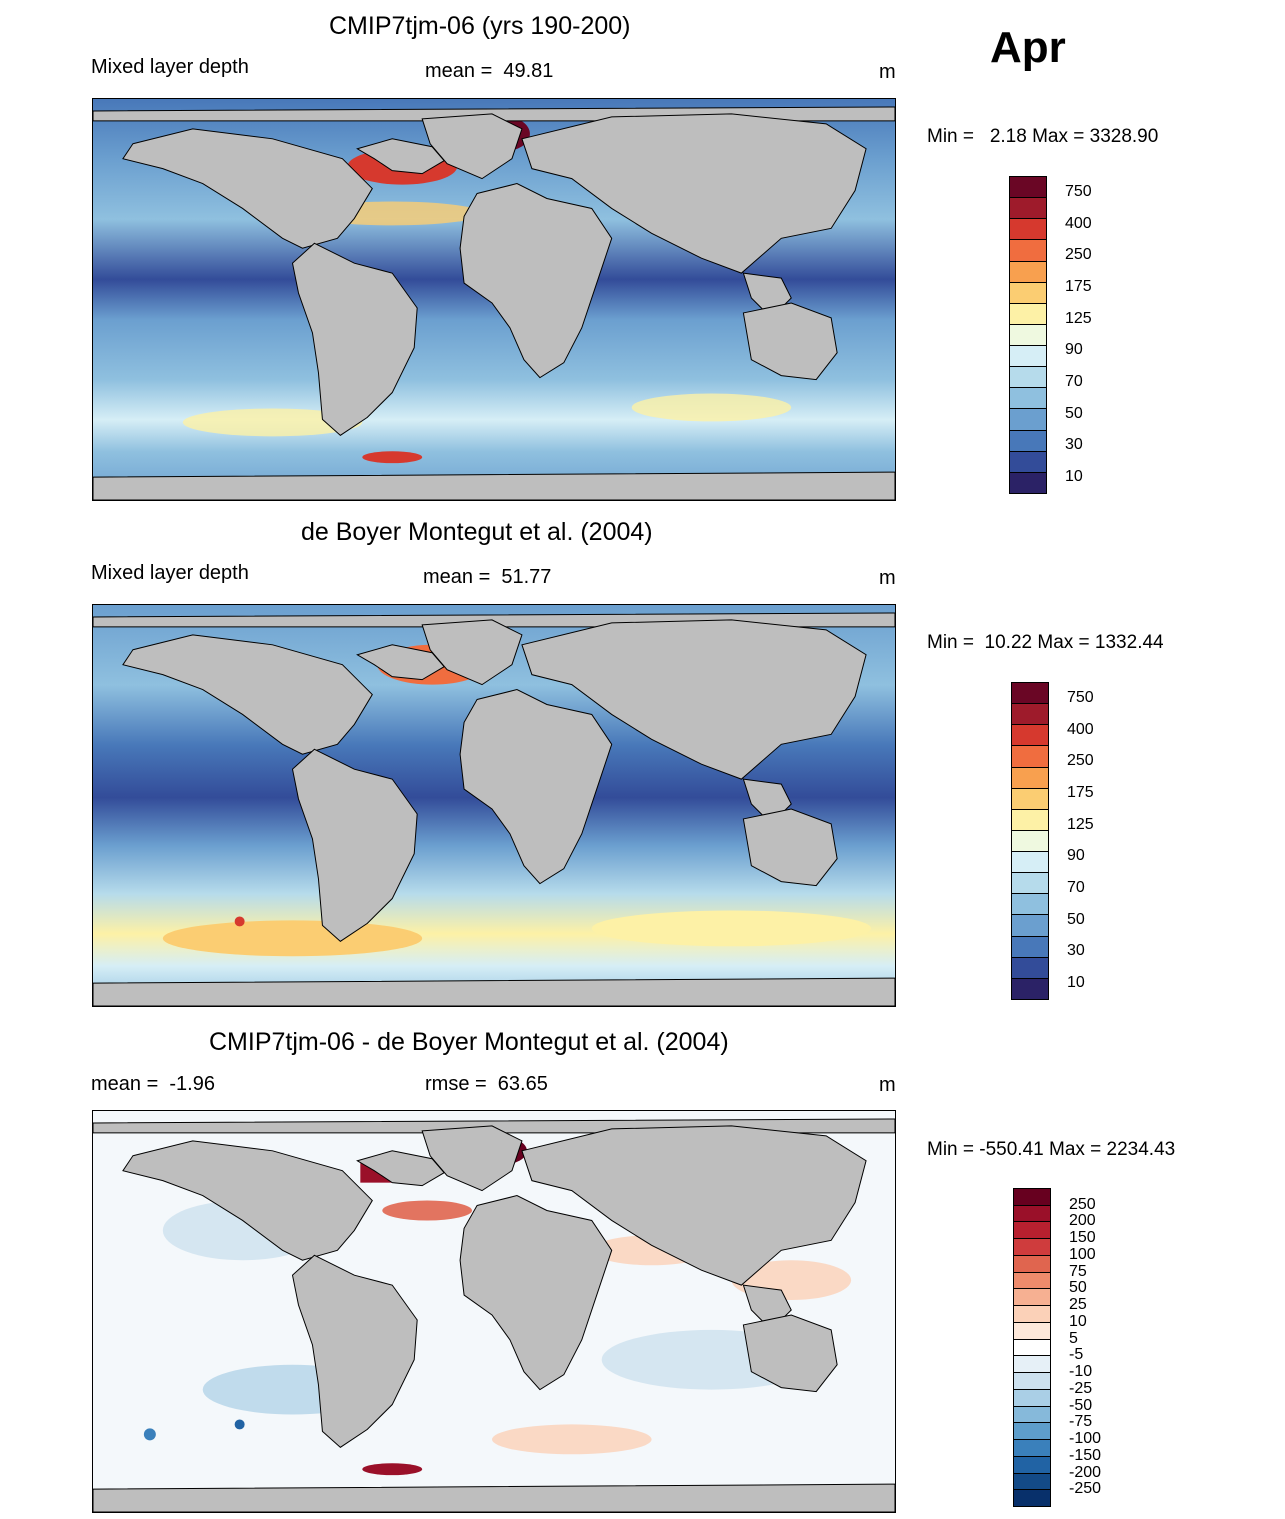  Describe the element at coordinates (1081, 1405) in the screenshot. I see `colorbar-tick-label: -50` at that location.